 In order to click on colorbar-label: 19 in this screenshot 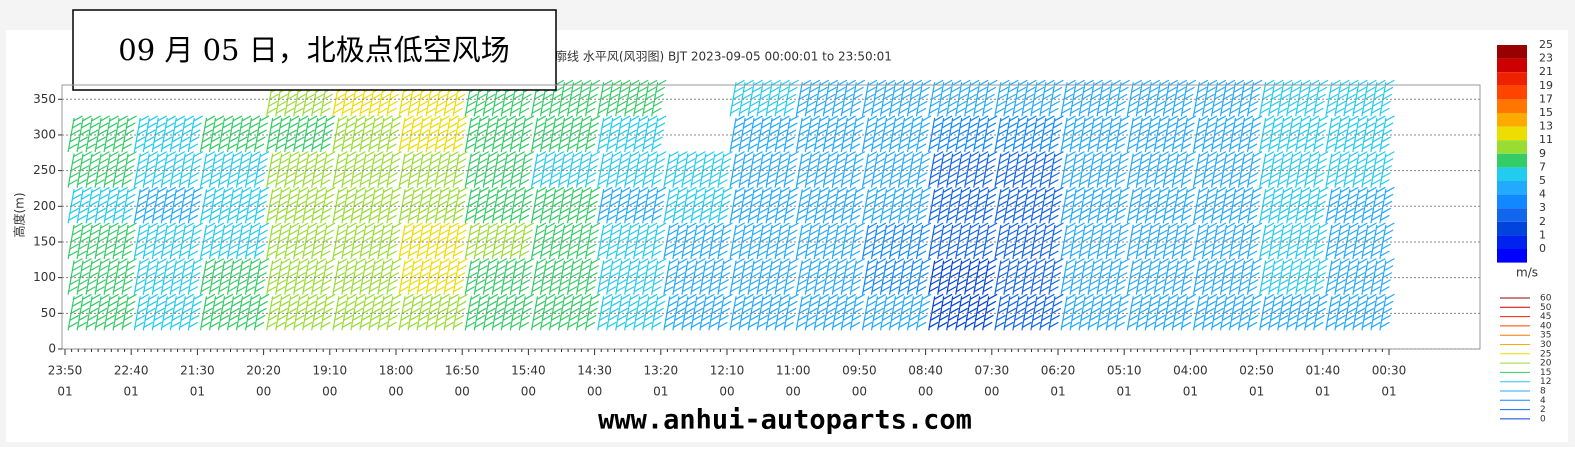, I will do `click(1546, 85)`.